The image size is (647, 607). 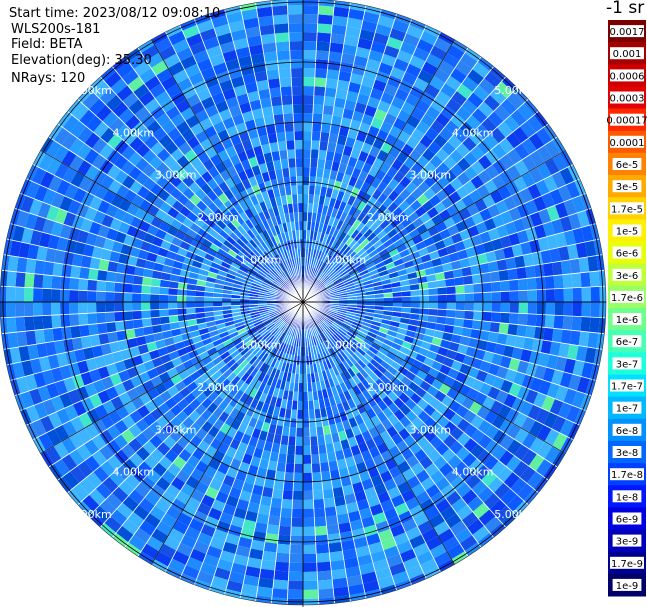 I want to click on range-ring-label: 3.00km, so click(x=176, y=175).